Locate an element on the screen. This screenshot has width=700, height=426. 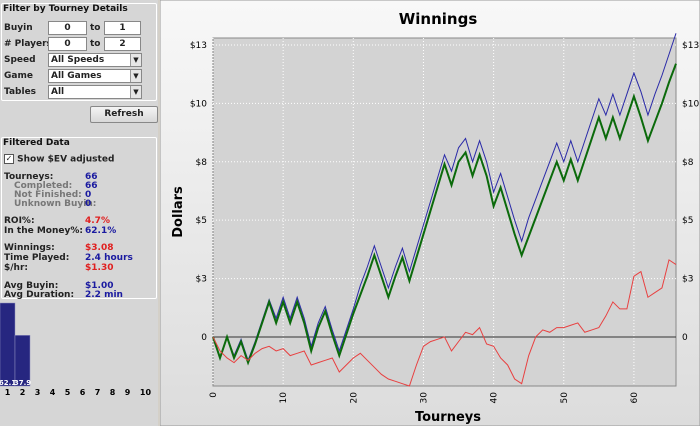
stat-value: $1.30 is located at coordinates (99, 268).